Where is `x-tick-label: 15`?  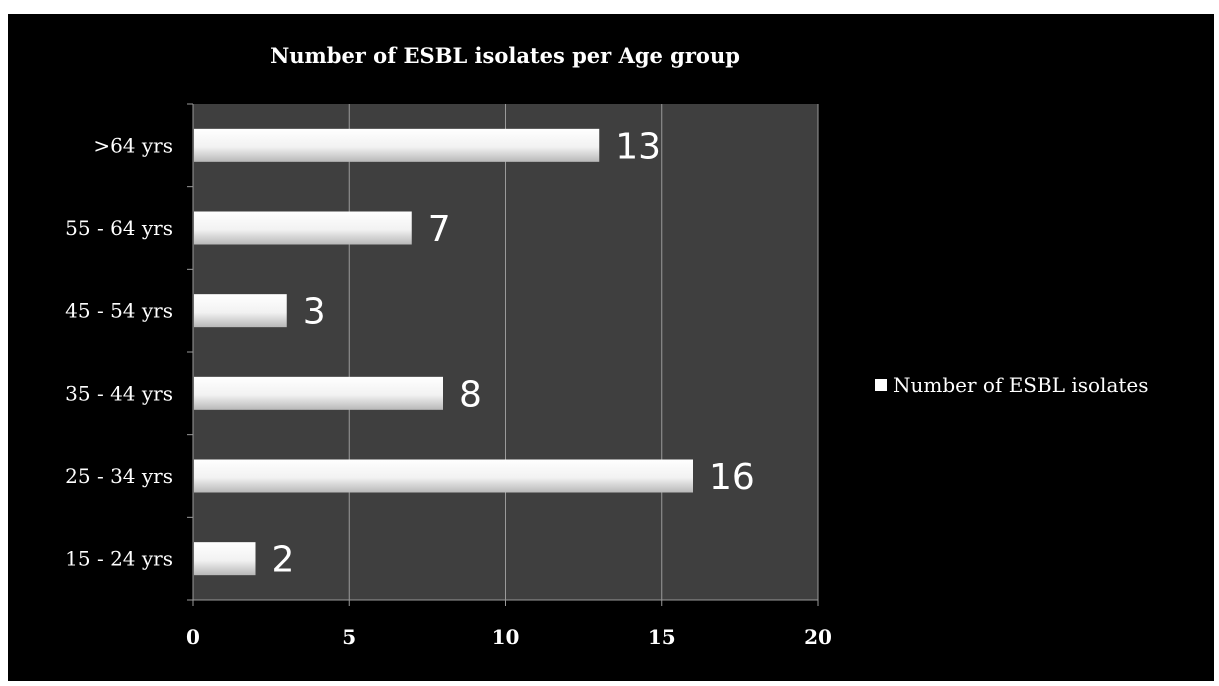
x-tick-label: 15 is located at coordinates (662, 637).